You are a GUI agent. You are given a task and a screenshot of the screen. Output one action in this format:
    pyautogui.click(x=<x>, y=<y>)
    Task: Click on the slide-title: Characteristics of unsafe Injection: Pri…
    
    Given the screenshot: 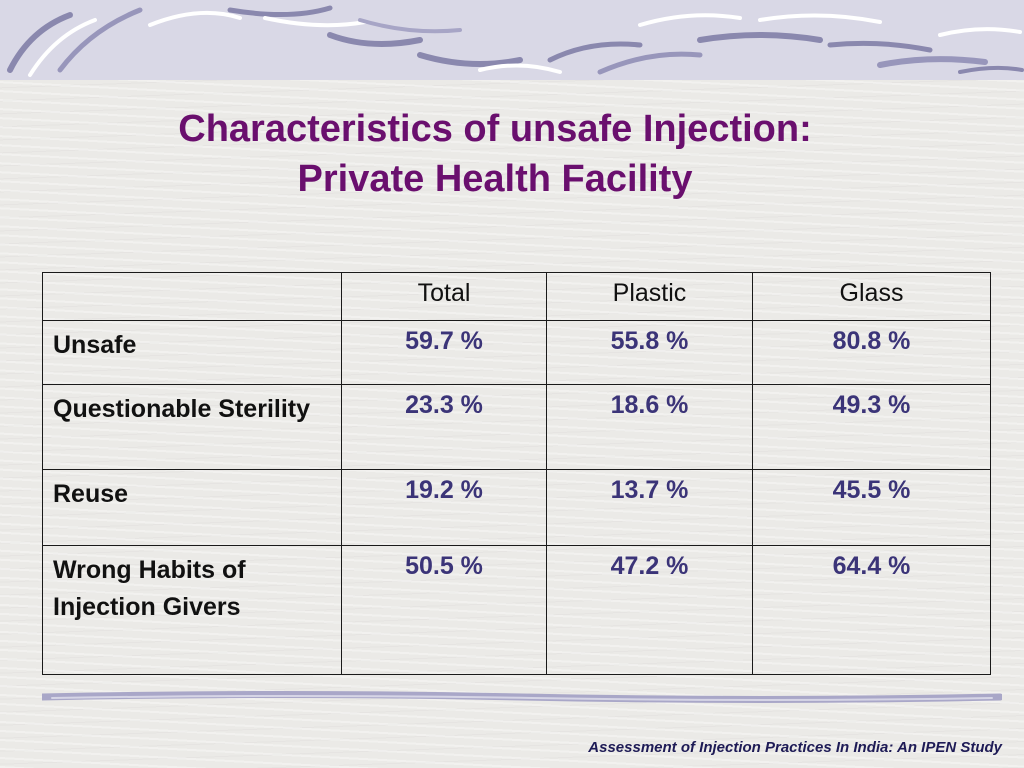 What is the action you would take?
    pyautogui.click(x=495, y=154)
    